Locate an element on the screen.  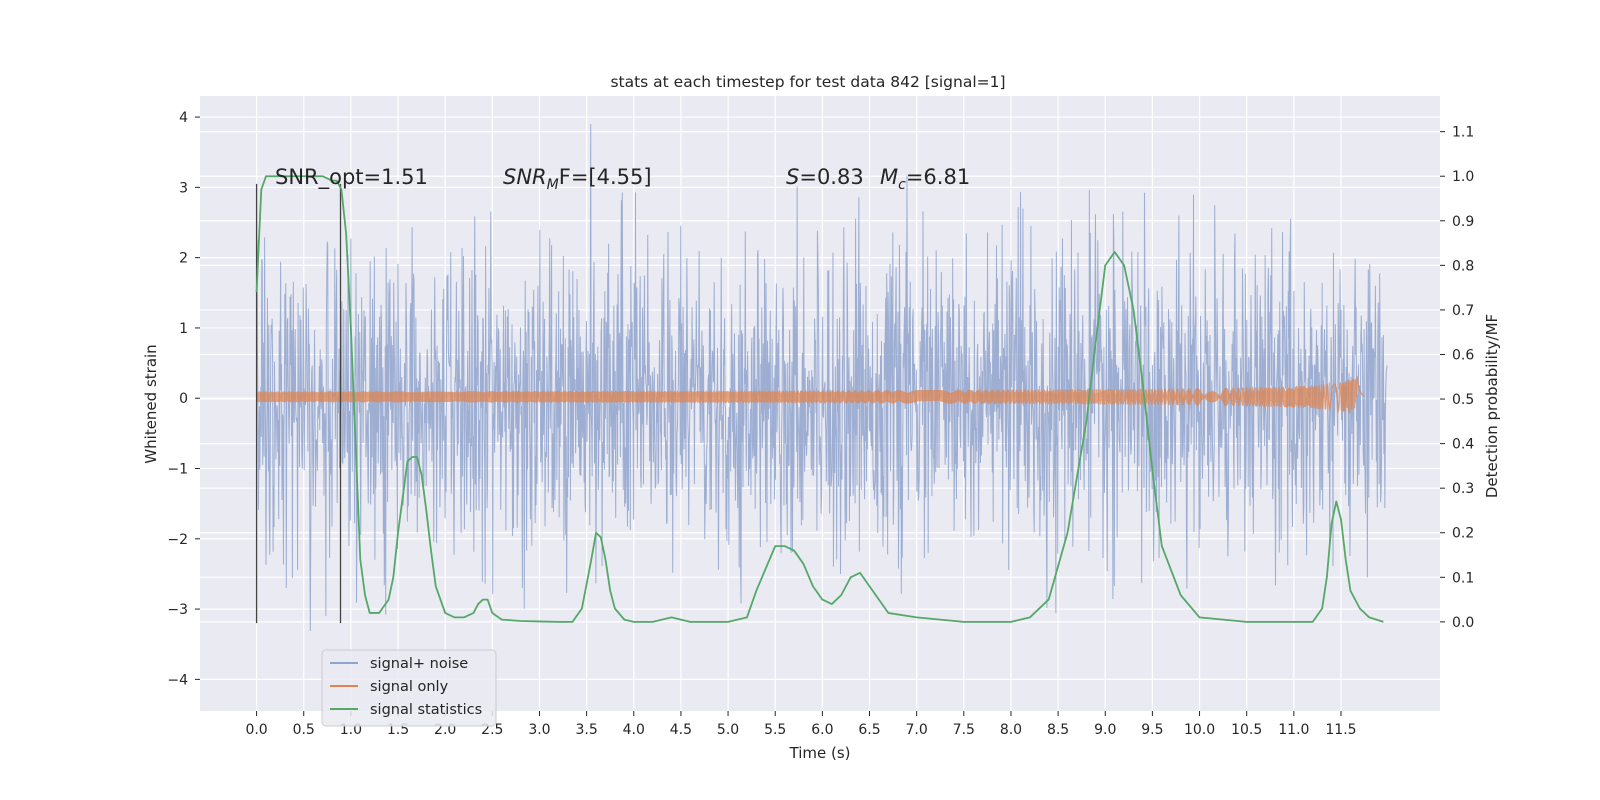
x-tick-label: 10.0 is located at coordinates (1199, 730).